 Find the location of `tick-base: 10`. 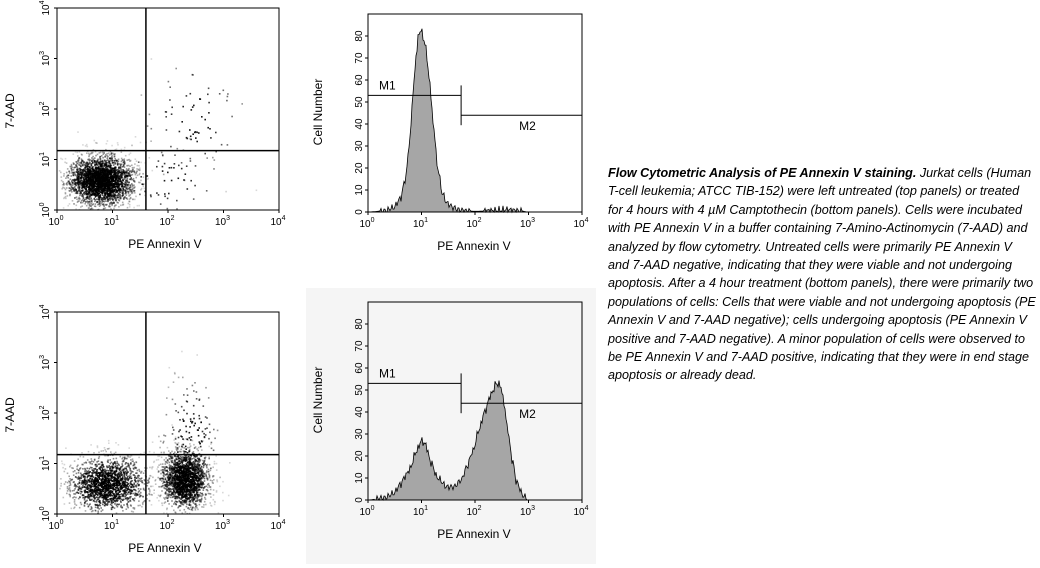

tick-base: 10 is located at coordinates (46, 60).